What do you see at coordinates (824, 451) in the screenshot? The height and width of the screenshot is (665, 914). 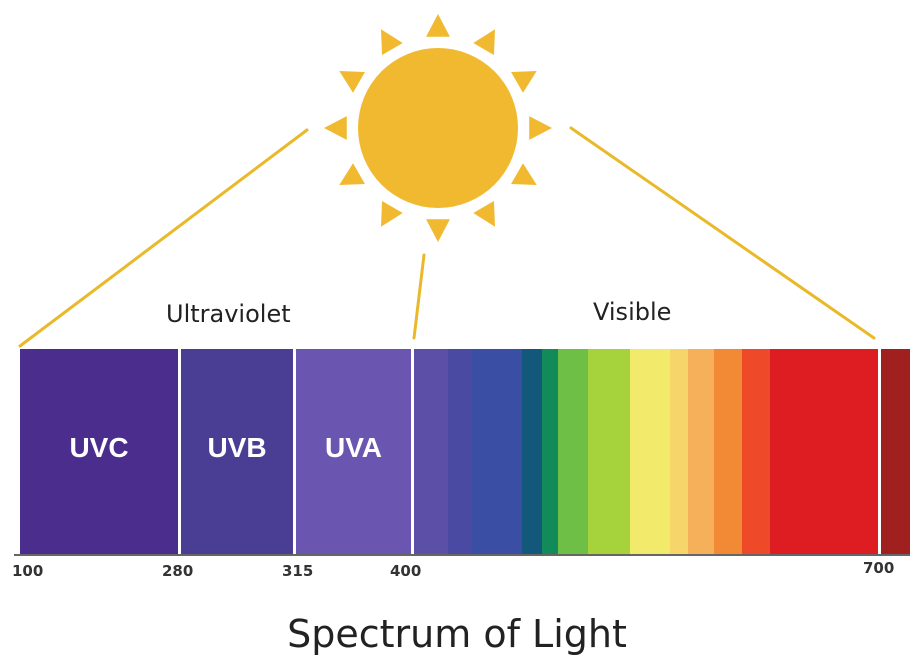 I see `visible-band-red` at bounding box center [824, 451].